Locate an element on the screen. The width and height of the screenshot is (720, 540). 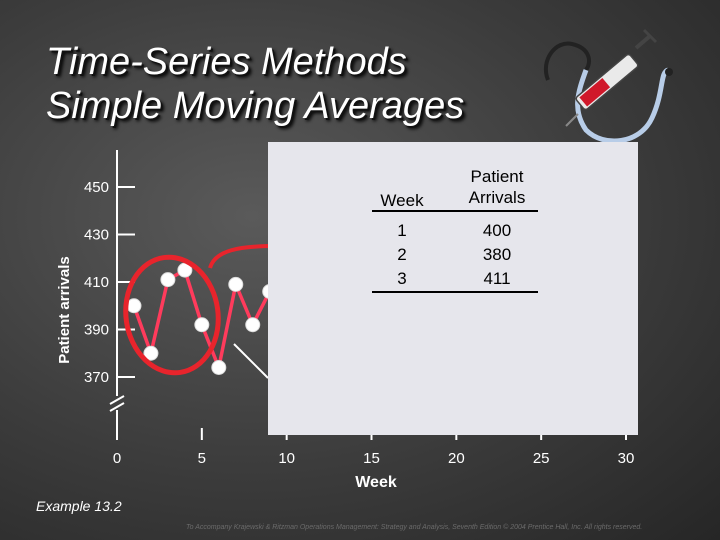
x-tick-label: 20 is located at coordinates (456, 458).